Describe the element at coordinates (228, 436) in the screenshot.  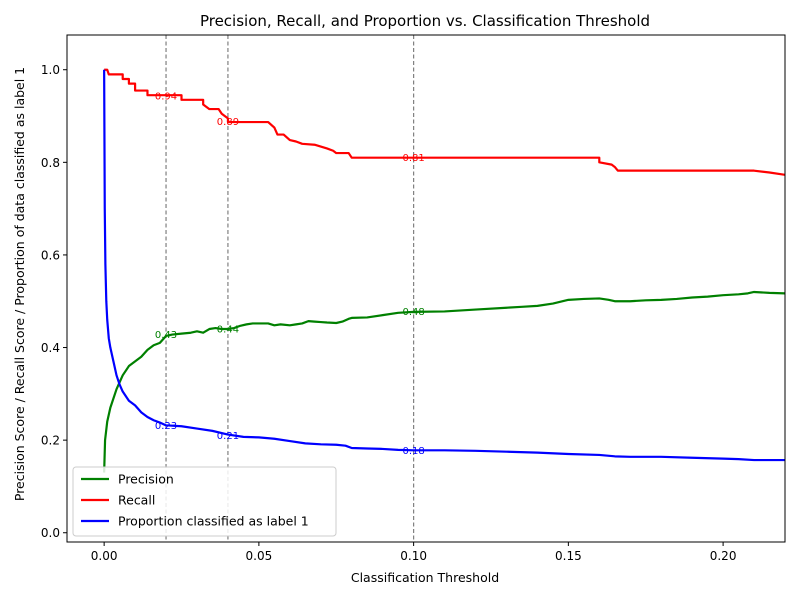
I see `data-label: 0.21` at that location.